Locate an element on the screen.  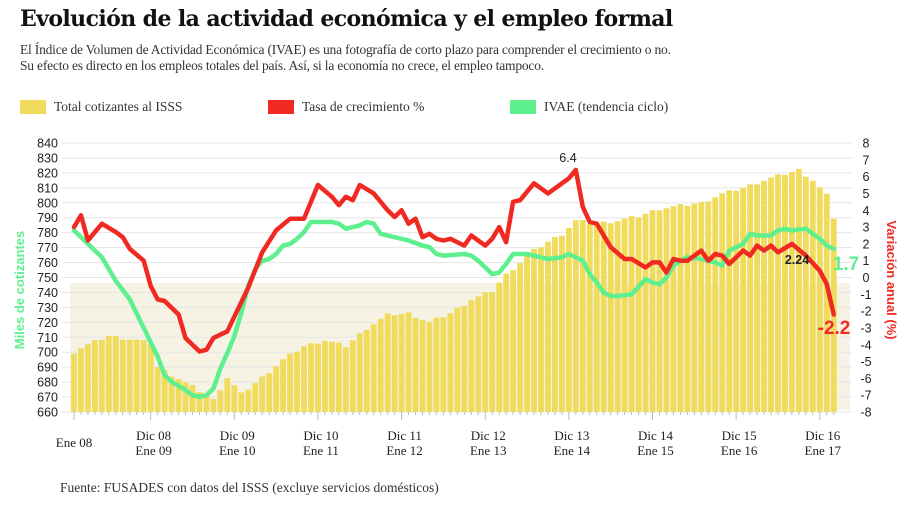
x-label: Ene 10 is located at coordinates (237, 450).